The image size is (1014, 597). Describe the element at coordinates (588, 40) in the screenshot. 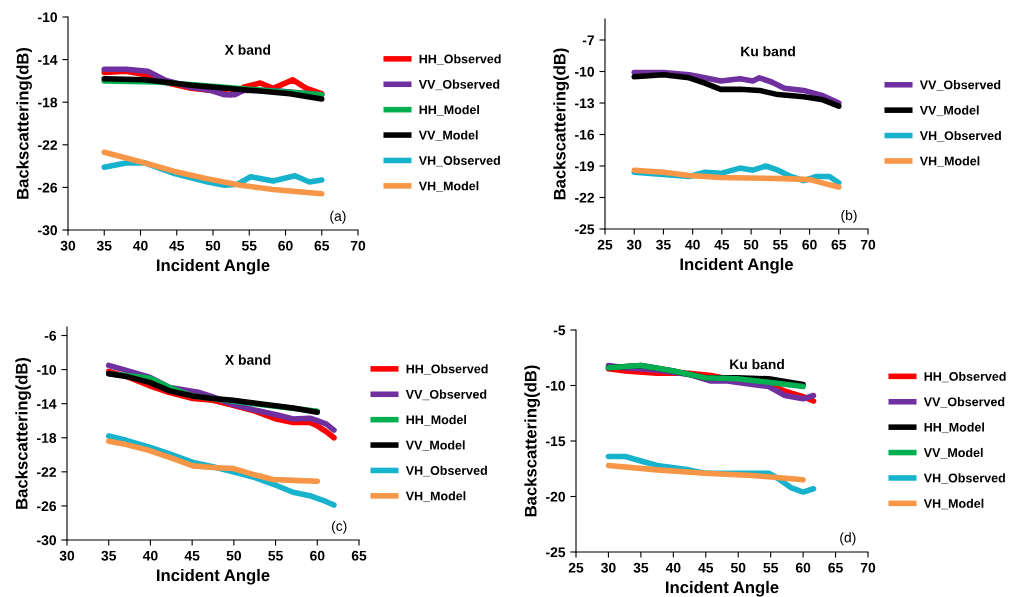

I see `y-tick-label: -7` at that location.